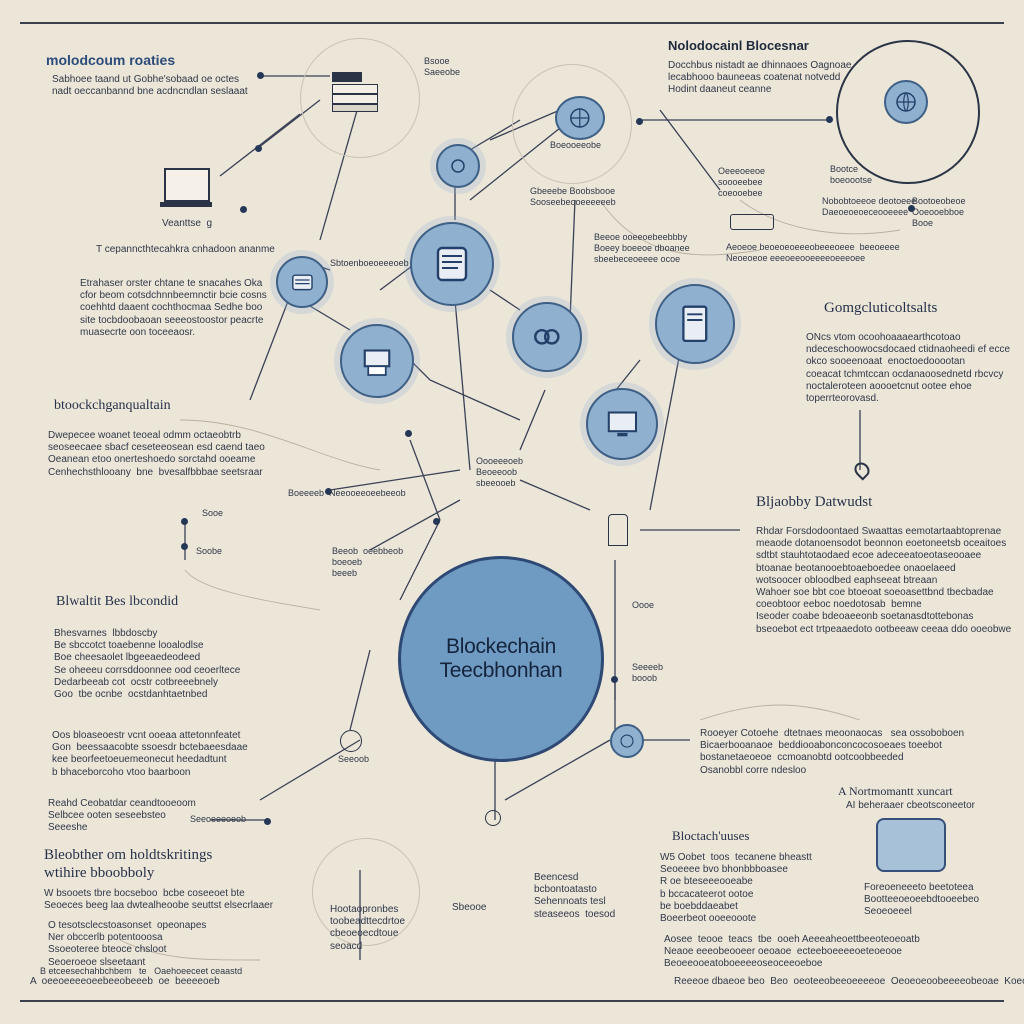 The width and height of the screenshot is (1024, 1024). I want to click on text-footer-center: Seeoeeeoeob, so click(218, 819).